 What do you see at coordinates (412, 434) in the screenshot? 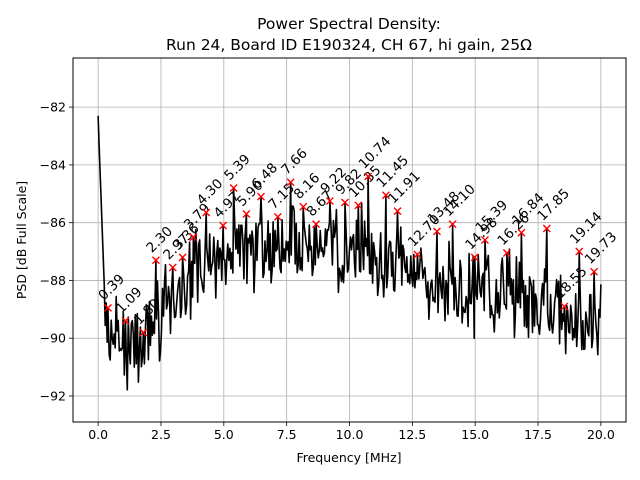
I see `x-tick-label: 12.5` at bounding box center [412, 434].